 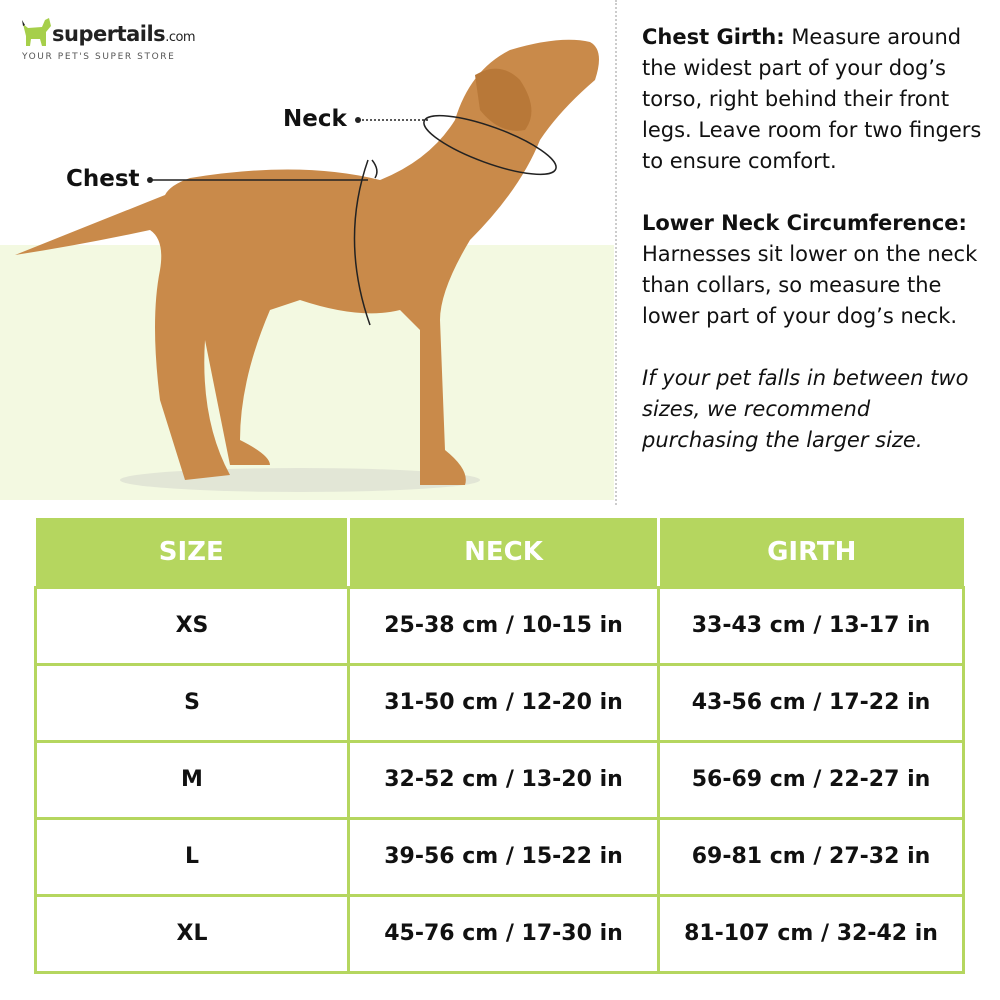 What do you see at coordinates (811, 625) in the screenshot?
I see `cell-girth: 33-43 cm / 13-17 in` at bounding box center [811, 625].